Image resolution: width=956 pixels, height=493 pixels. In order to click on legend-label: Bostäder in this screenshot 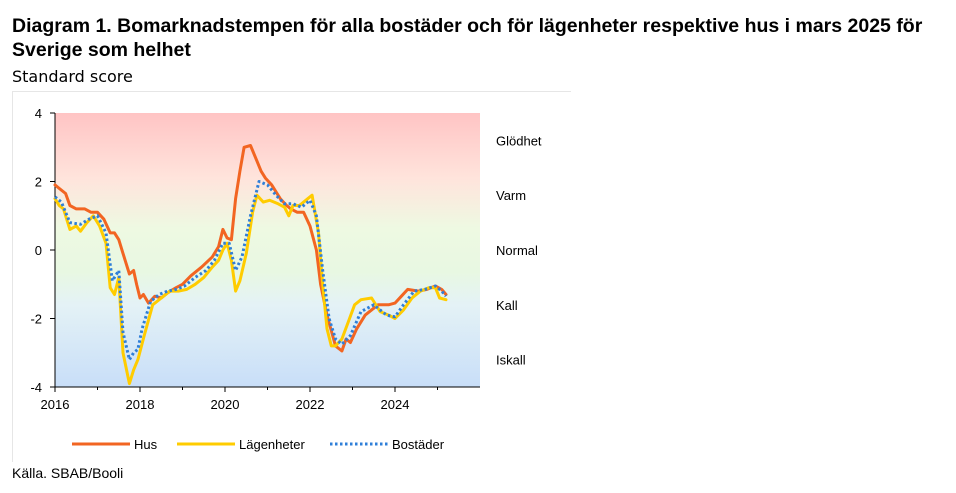, I will do `click(418, 444)`.